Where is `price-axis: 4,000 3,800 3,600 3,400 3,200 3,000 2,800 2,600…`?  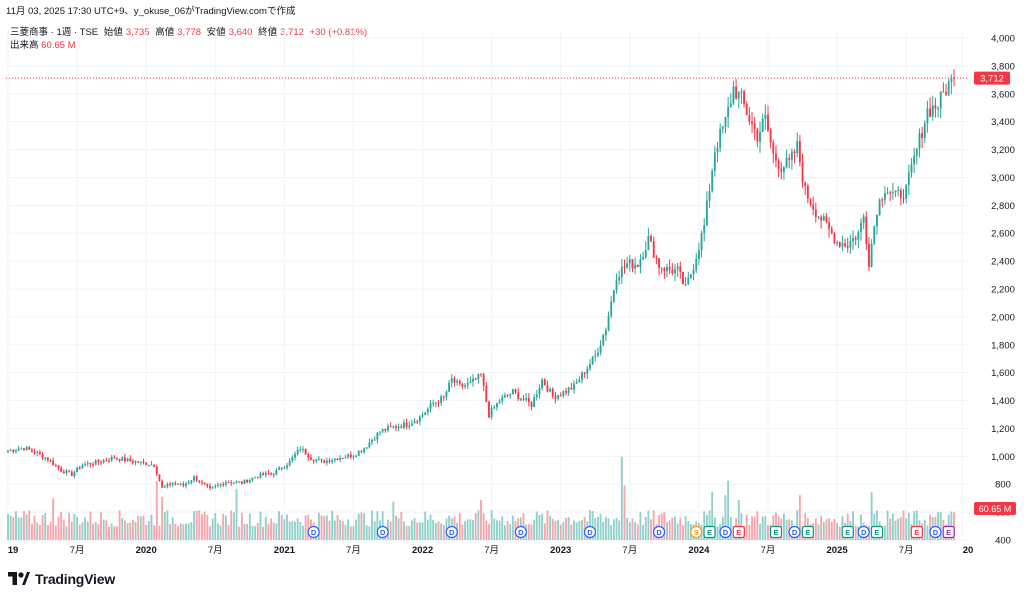 price-axis: 4,000 3,800 3,600 3,400 3,200 3,000 2,800 2,600… is located at coordinates (995, 290).